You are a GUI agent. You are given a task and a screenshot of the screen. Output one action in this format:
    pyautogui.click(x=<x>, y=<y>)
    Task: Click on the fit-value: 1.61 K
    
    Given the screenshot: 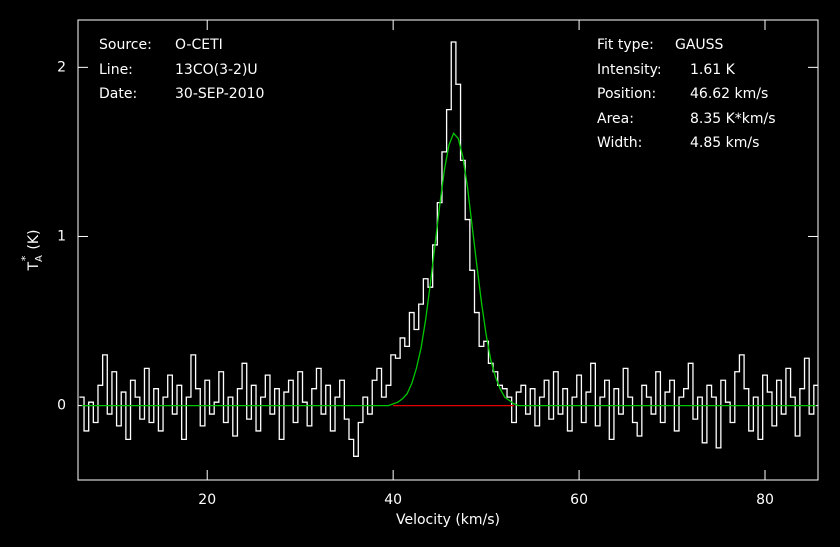 What is the action you would take?
    pyautogui.click(x=713, y=70)
    